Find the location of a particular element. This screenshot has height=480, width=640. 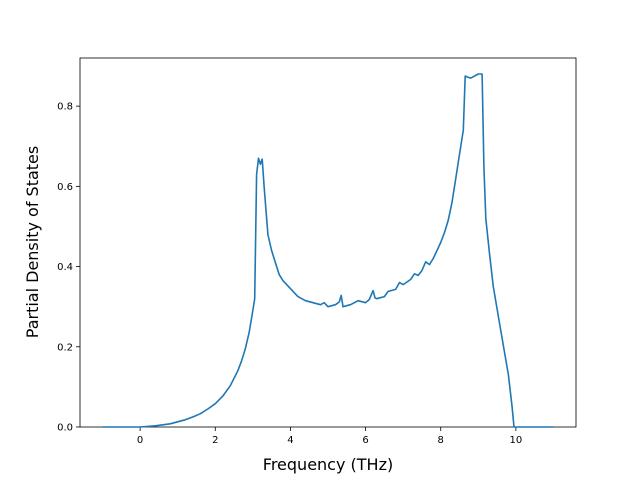

y-tick-label: 0.2 is located at coordinates (65, 347).